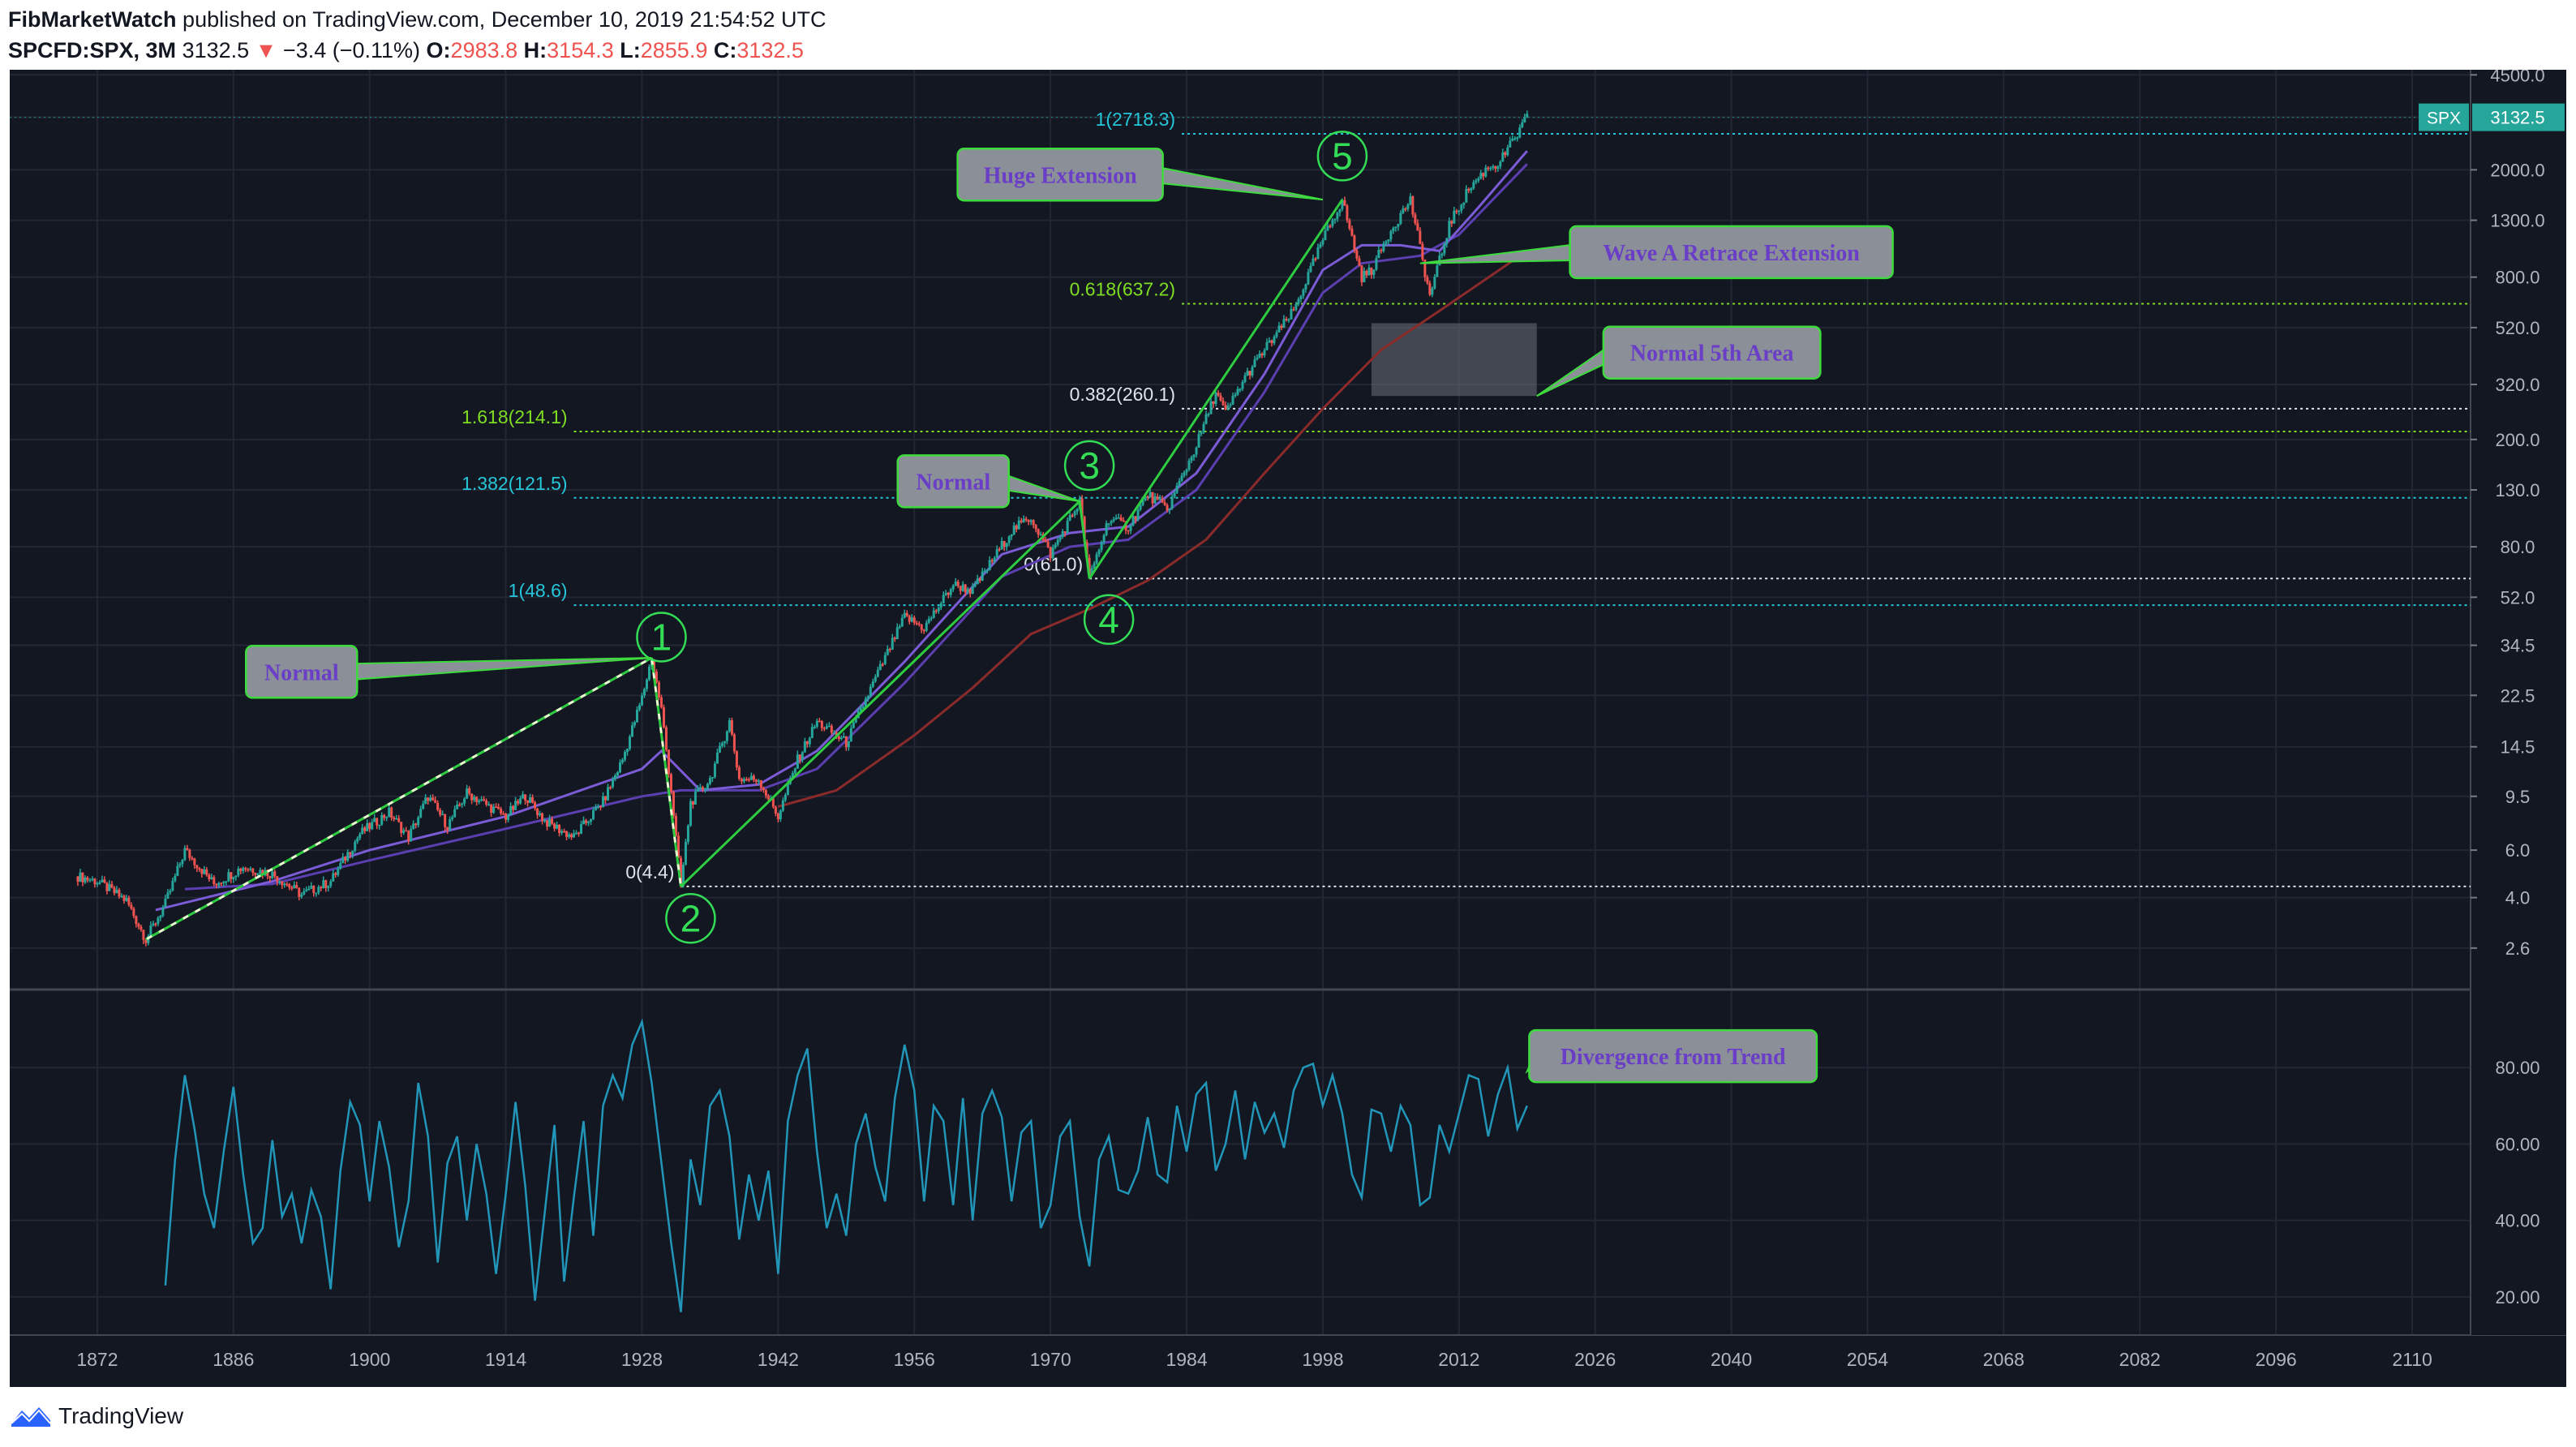 Image resolution: width=2576 pixels, height=1447 pixels. Describe the element at coordinates (92, 19) in the screenshot. I see `author-name: FibMarketWatch` at that location.